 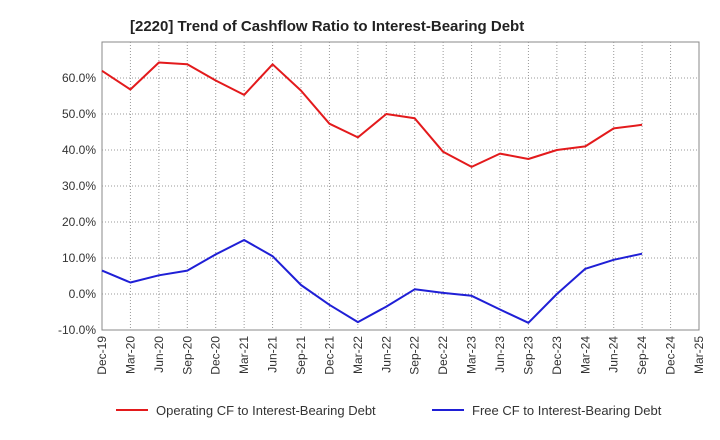 I want to click on x-tick-label: Sep-24, so click(x=642, y=355).